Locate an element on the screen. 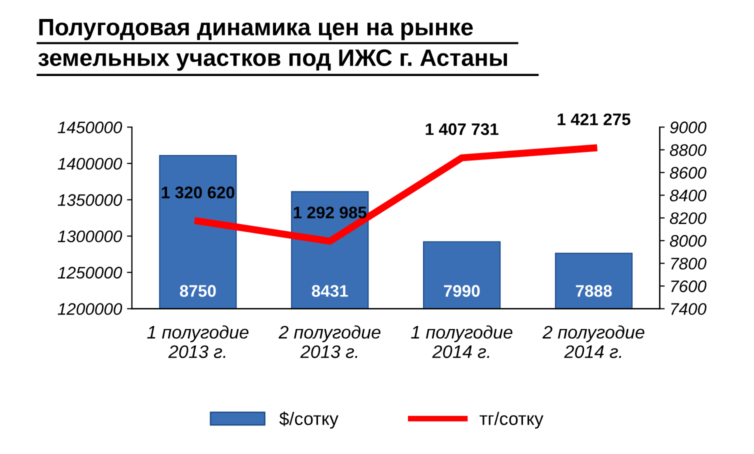  data-label: 7990 is located at coordinates (462, 291).